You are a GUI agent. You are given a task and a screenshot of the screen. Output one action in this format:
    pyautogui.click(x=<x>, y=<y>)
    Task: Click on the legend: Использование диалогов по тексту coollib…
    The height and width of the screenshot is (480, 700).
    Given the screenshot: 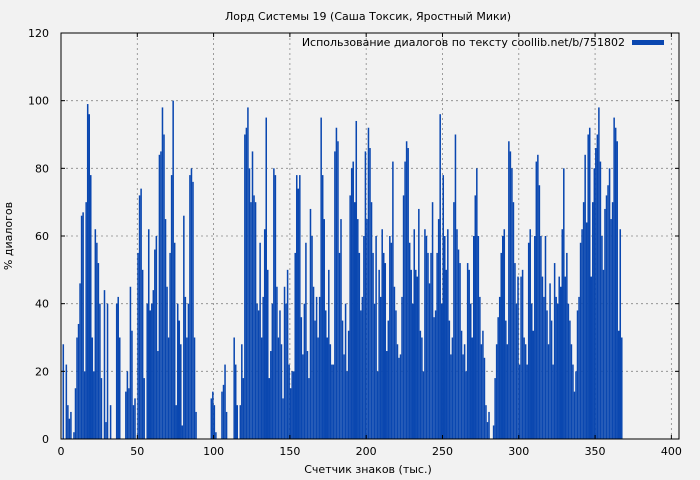 What is the action you would take?
    pyautogui.click(x=483, y=42)
    